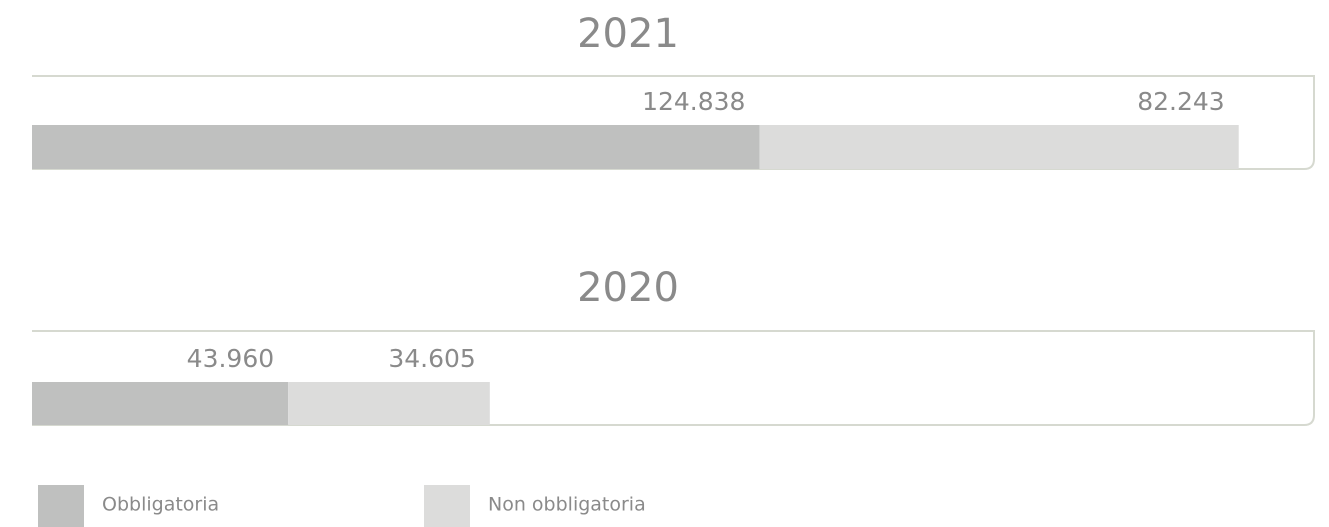  Describe the element at coordinates (567, 505) in the screenshot. I see `legend-label: Non obbligatoria` at that location.